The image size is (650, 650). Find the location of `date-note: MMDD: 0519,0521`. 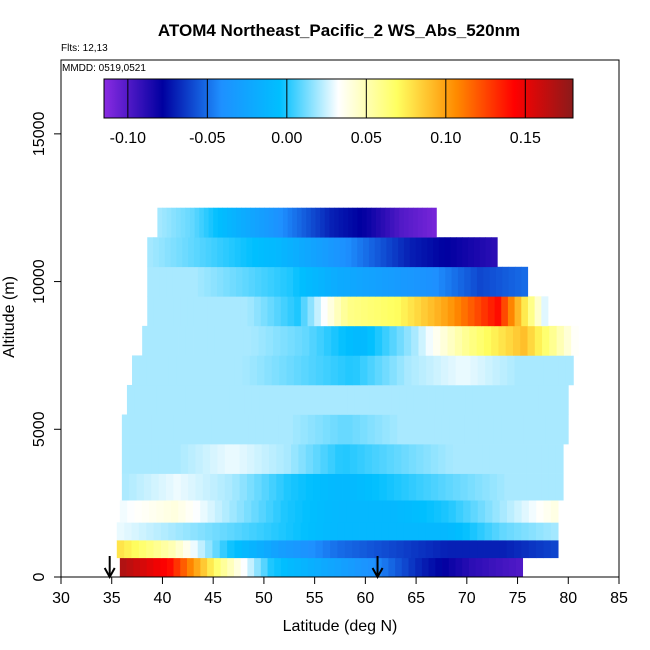

date-note: MMDD: 0519,0521 is located at coordinates (104, 68).